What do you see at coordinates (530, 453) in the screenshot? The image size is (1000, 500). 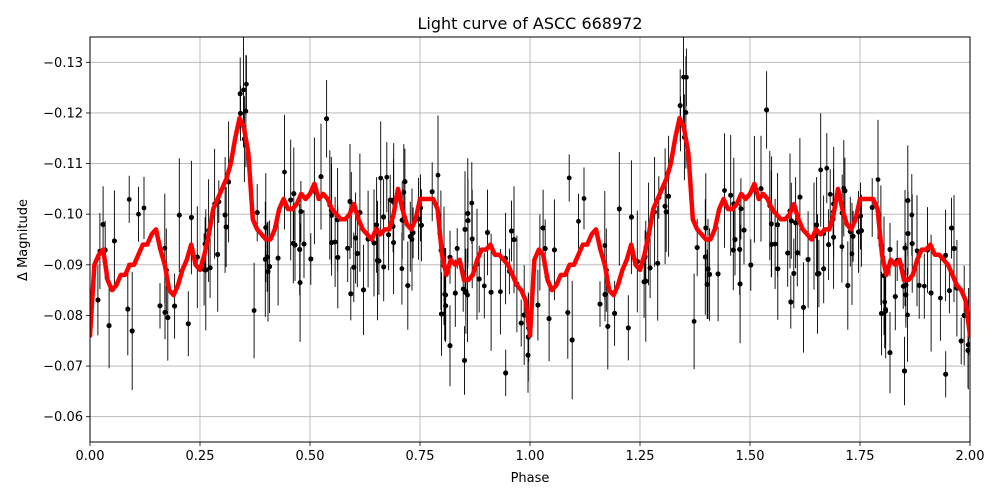 I see `x-axis-ticks: 0.00 0.25 0.50 0.75 1.00 1.25 1.50 1.75 2.00` at bounding box center [530, 453].